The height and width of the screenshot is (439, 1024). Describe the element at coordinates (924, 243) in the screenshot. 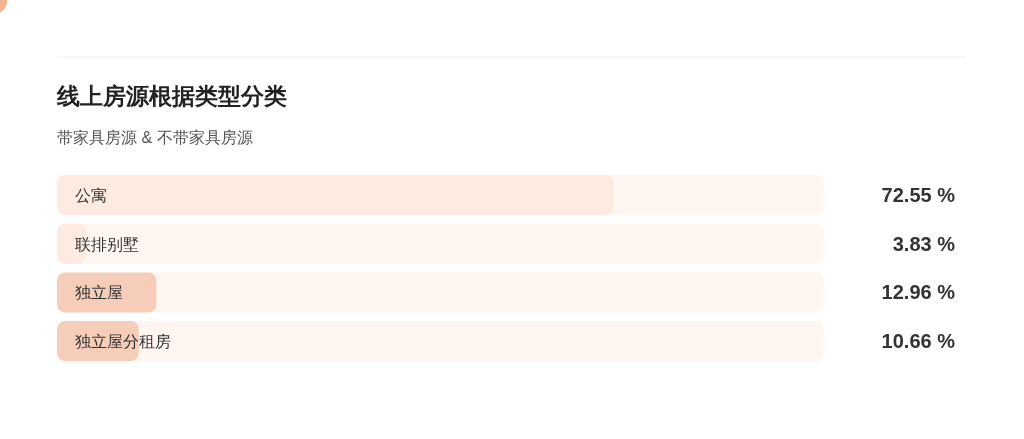

I see `data-label: 3.83 %` at that location.